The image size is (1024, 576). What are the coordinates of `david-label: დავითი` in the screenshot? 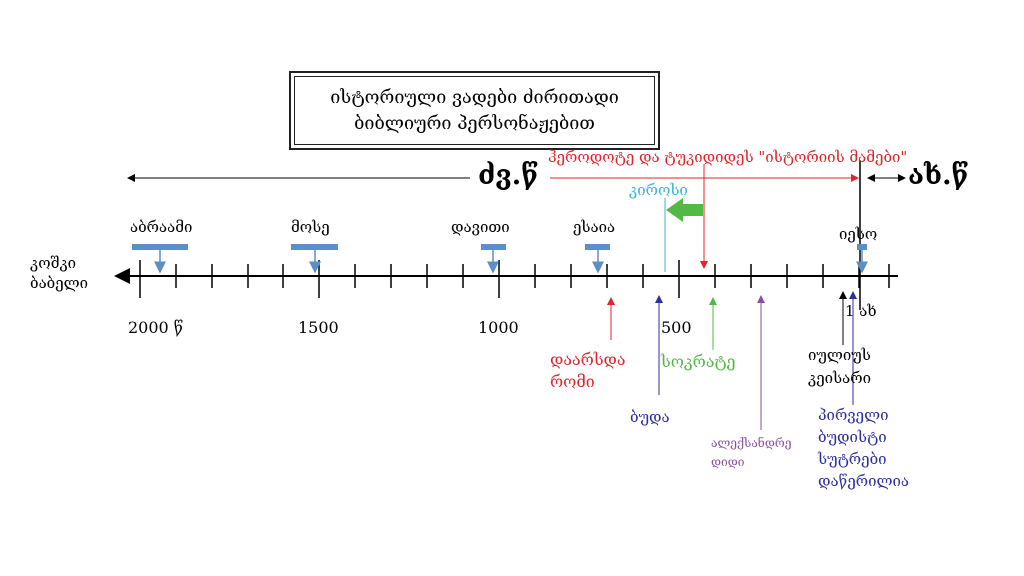 It's located at (480, 227).